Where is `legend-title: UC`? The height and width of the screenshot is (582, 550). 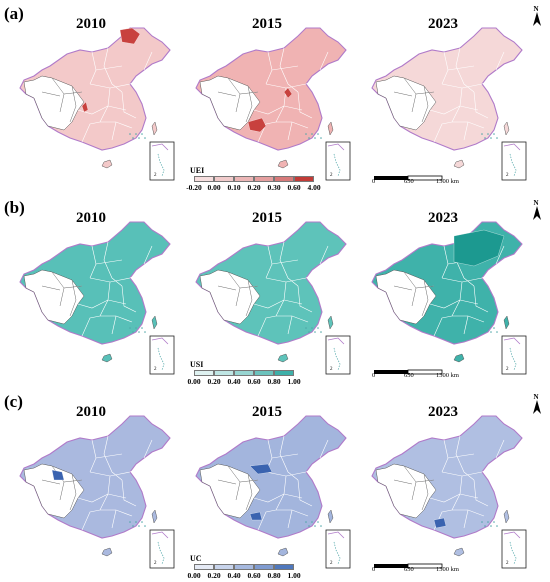 legend-title: UC is located at coordinates (196, 558).